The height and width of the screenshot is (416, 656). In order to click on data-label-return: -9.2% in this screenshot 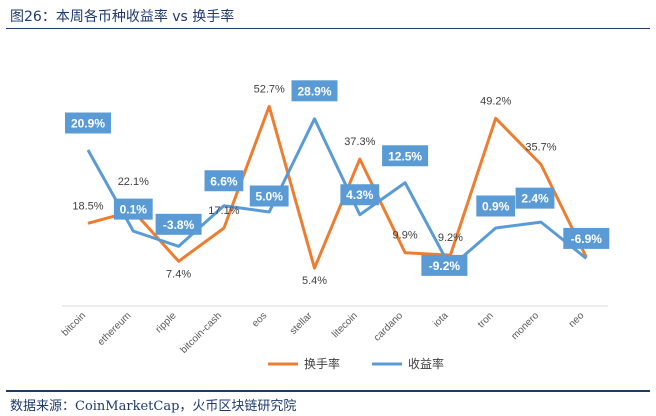, I will do `click(445, 266)`.